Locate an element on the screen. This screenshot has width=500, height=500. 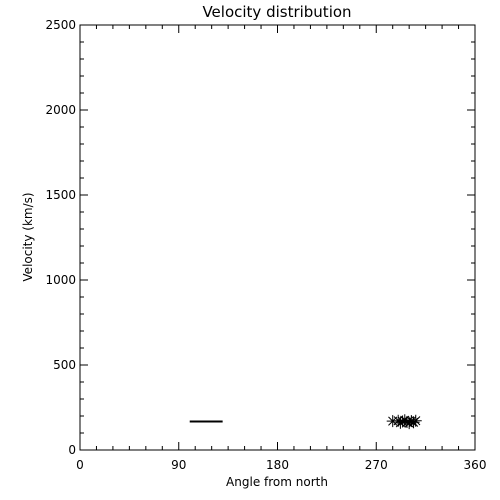
y-tick-label: 2000 is located at coordinates (60, 110).